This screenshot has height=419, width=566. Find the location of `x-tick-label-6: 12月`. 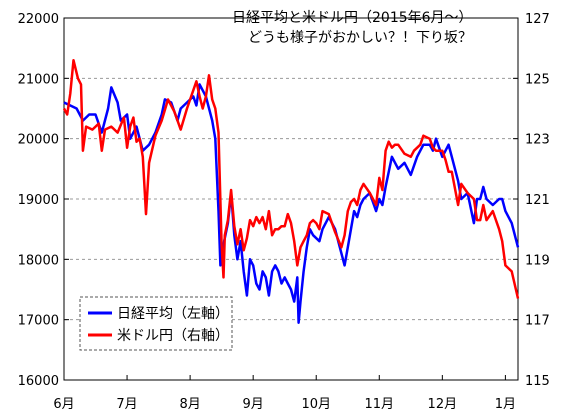

x-tick-label-6: 12月 is located at coordinates (443, 404).